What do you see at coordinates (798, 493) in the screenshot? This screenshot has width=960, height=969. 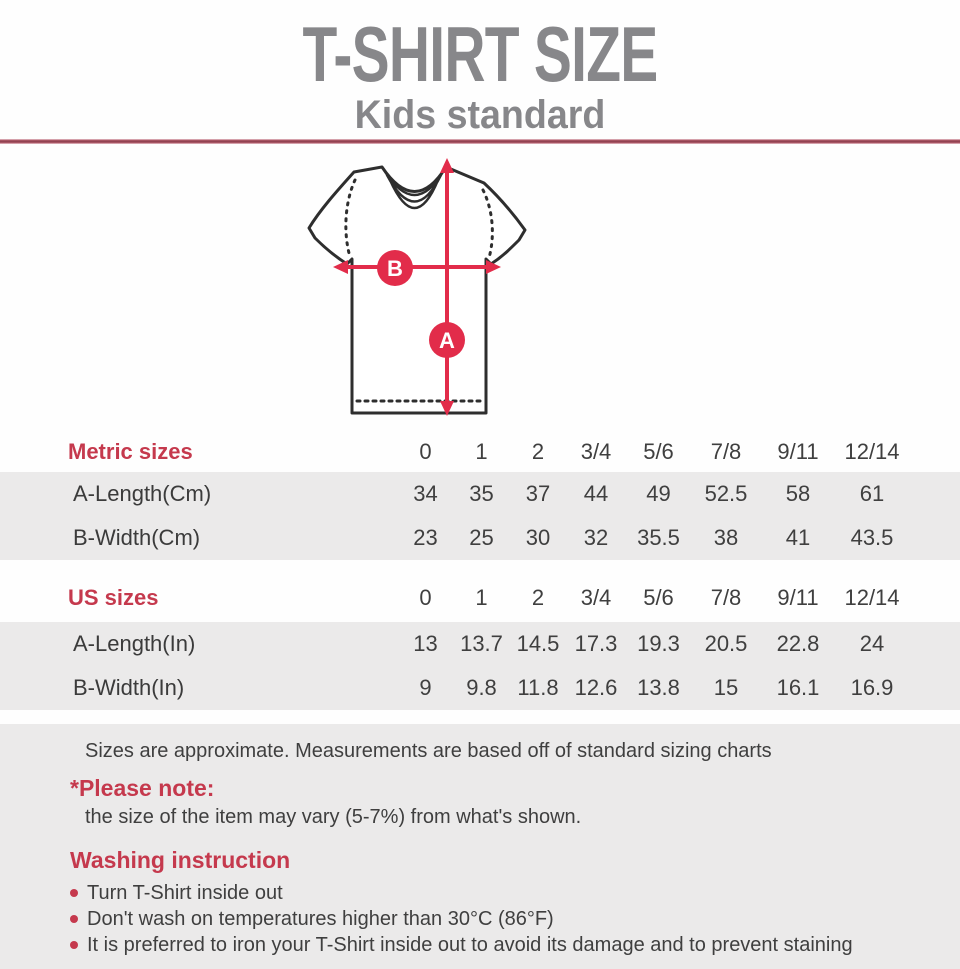 I see `length-cm-value: 58` at bounding box center [798, 493].